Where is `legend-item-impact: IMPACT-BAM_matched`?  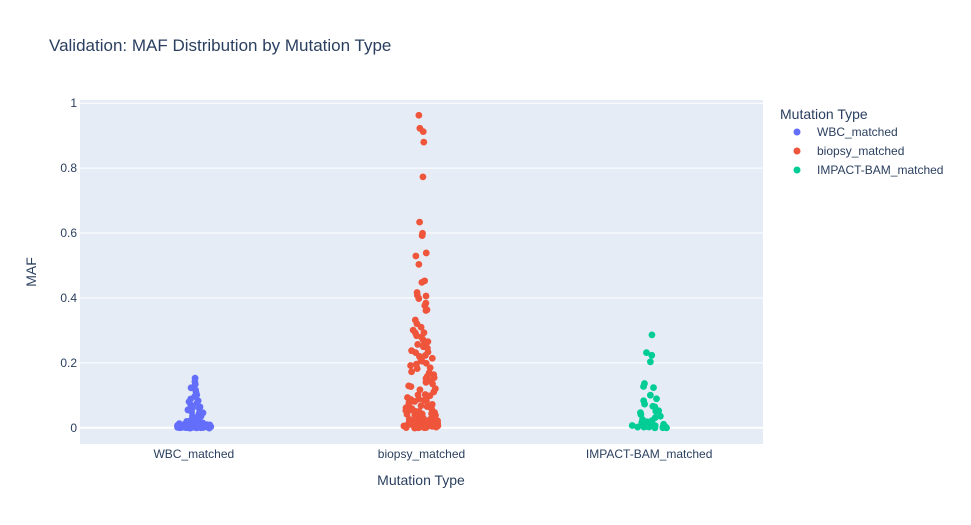 legend-item-impact: IMPACT-BAM_matched is located at coordinates (868, 170).